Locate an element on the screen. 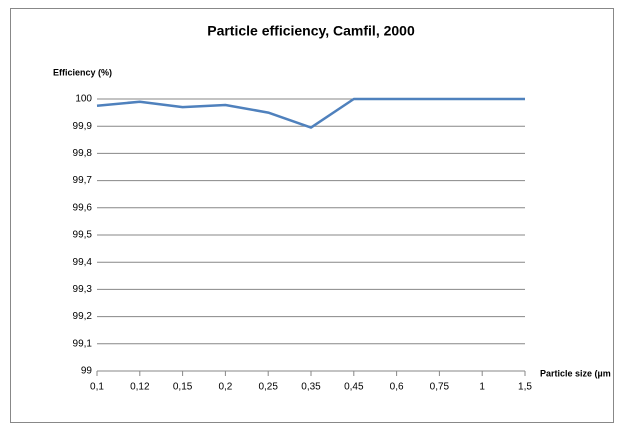 The image size is (624, 431). x-tick-label: 0,1 is located at coordinates (97, 387).